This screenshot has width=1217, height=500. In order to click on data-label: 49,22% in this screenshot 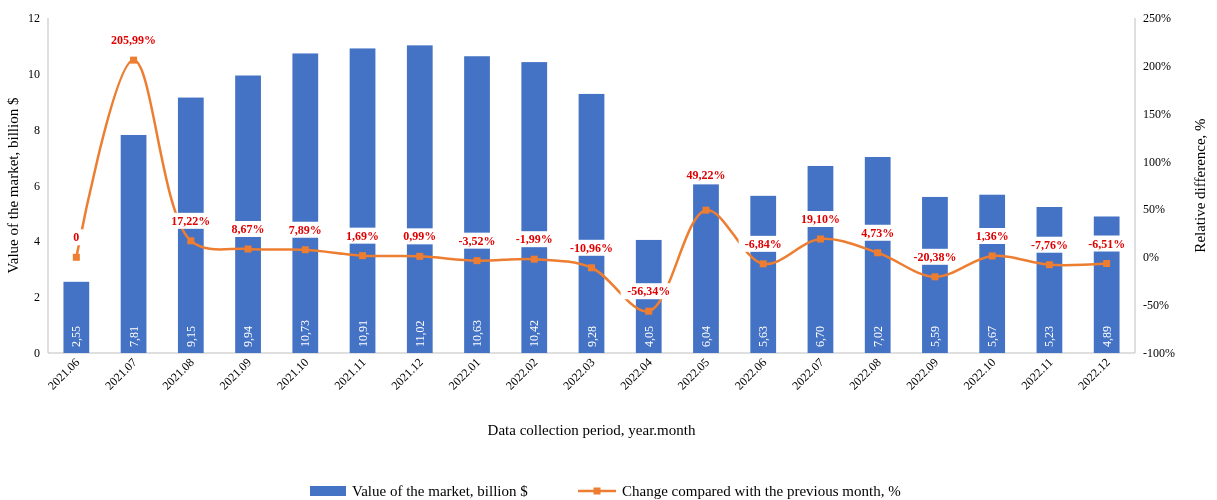, I will do `click(706, 175)`.